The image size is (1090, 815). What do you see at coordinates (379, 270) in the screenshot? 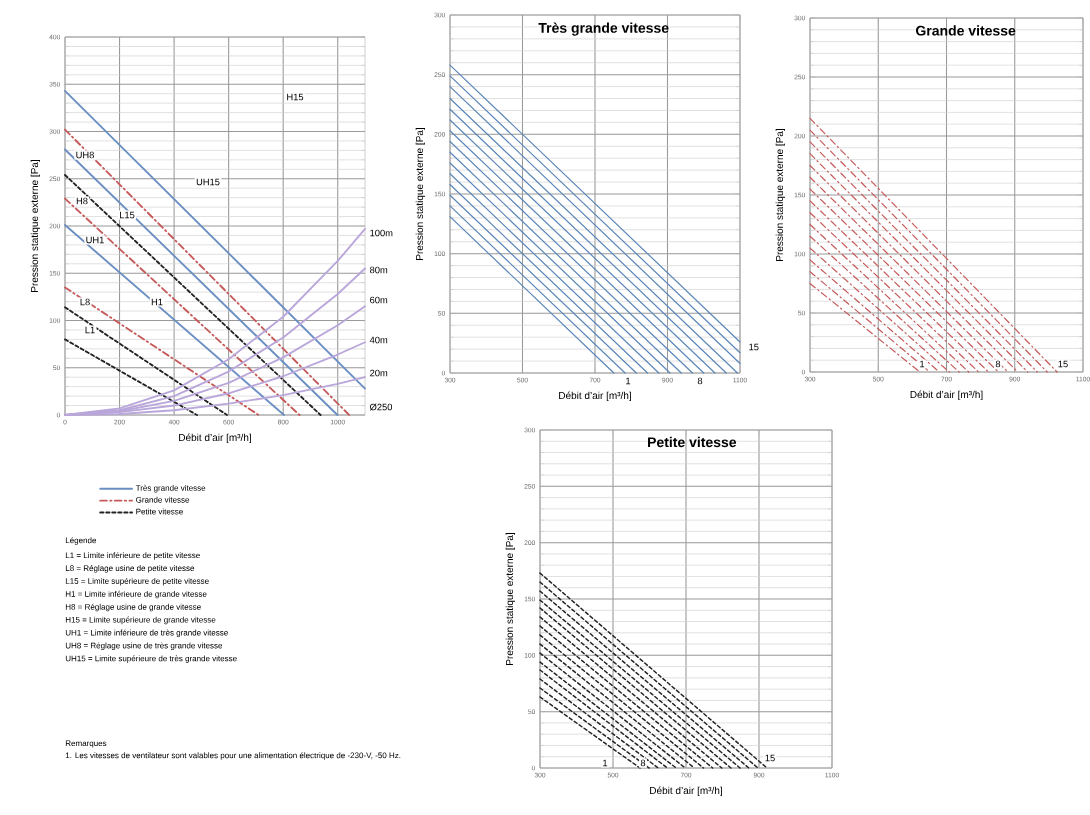
I see `text: 80m` at bounding box center [379, 270].